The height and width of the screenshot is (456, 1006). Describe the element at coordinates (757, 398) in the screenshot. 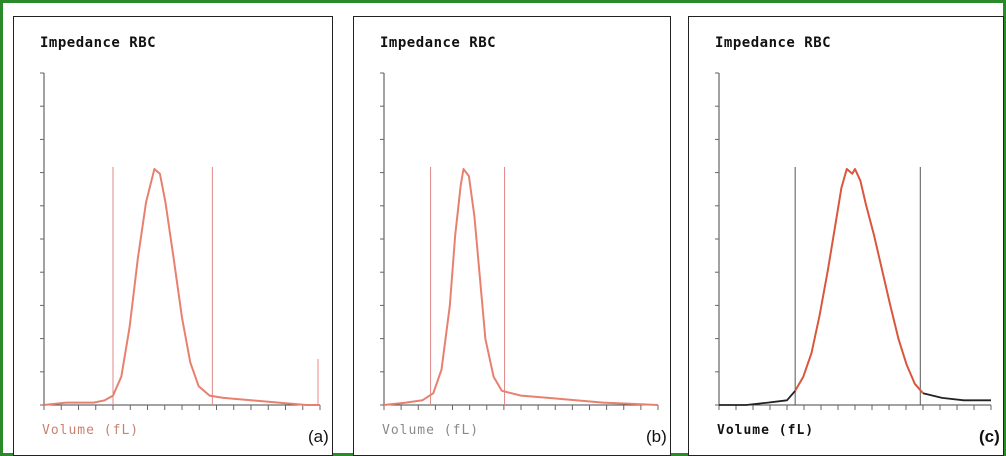

I see `curve-tail-left` at that location.